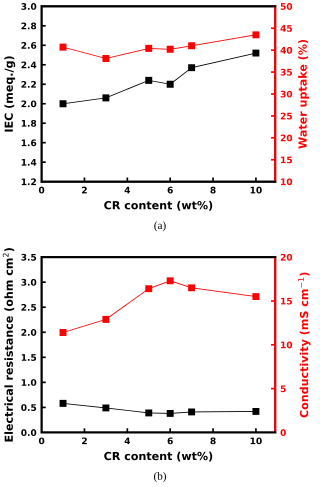  I want to click on y-tick-label: 2.2, so click(28, 84).